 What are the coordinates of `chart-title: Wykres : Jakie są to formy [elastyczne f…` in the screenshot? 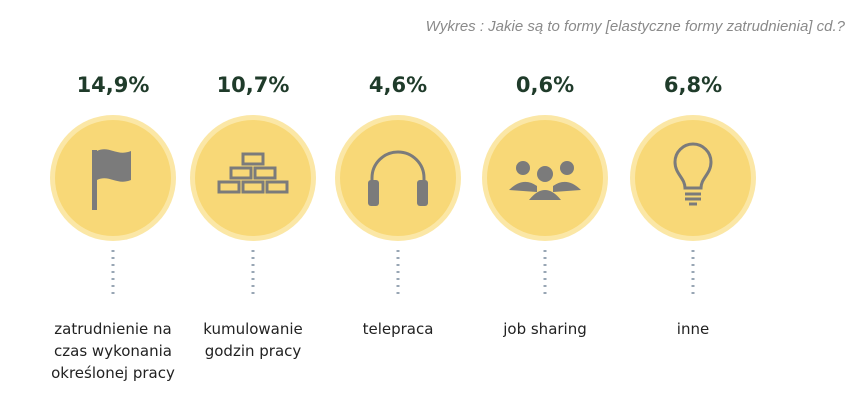 It's located at (635, 26).